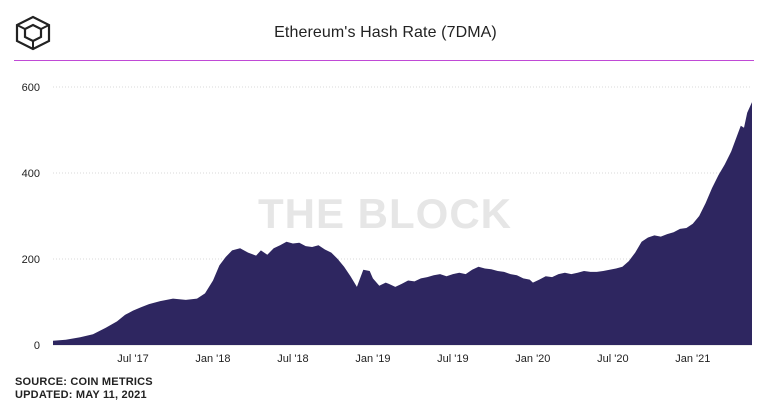 The image size is (771, 405). I want to click on y-tick-label: 0, so click(37, 346).